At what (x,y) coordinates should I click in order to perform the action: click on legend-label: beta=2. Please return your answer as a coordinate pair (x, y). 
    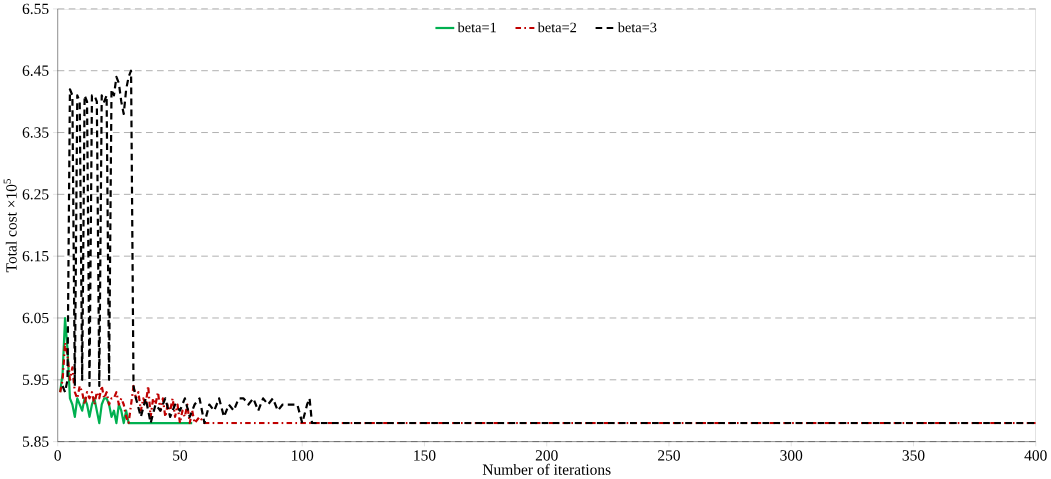
    Looking at the image, I should click on (557, 27).